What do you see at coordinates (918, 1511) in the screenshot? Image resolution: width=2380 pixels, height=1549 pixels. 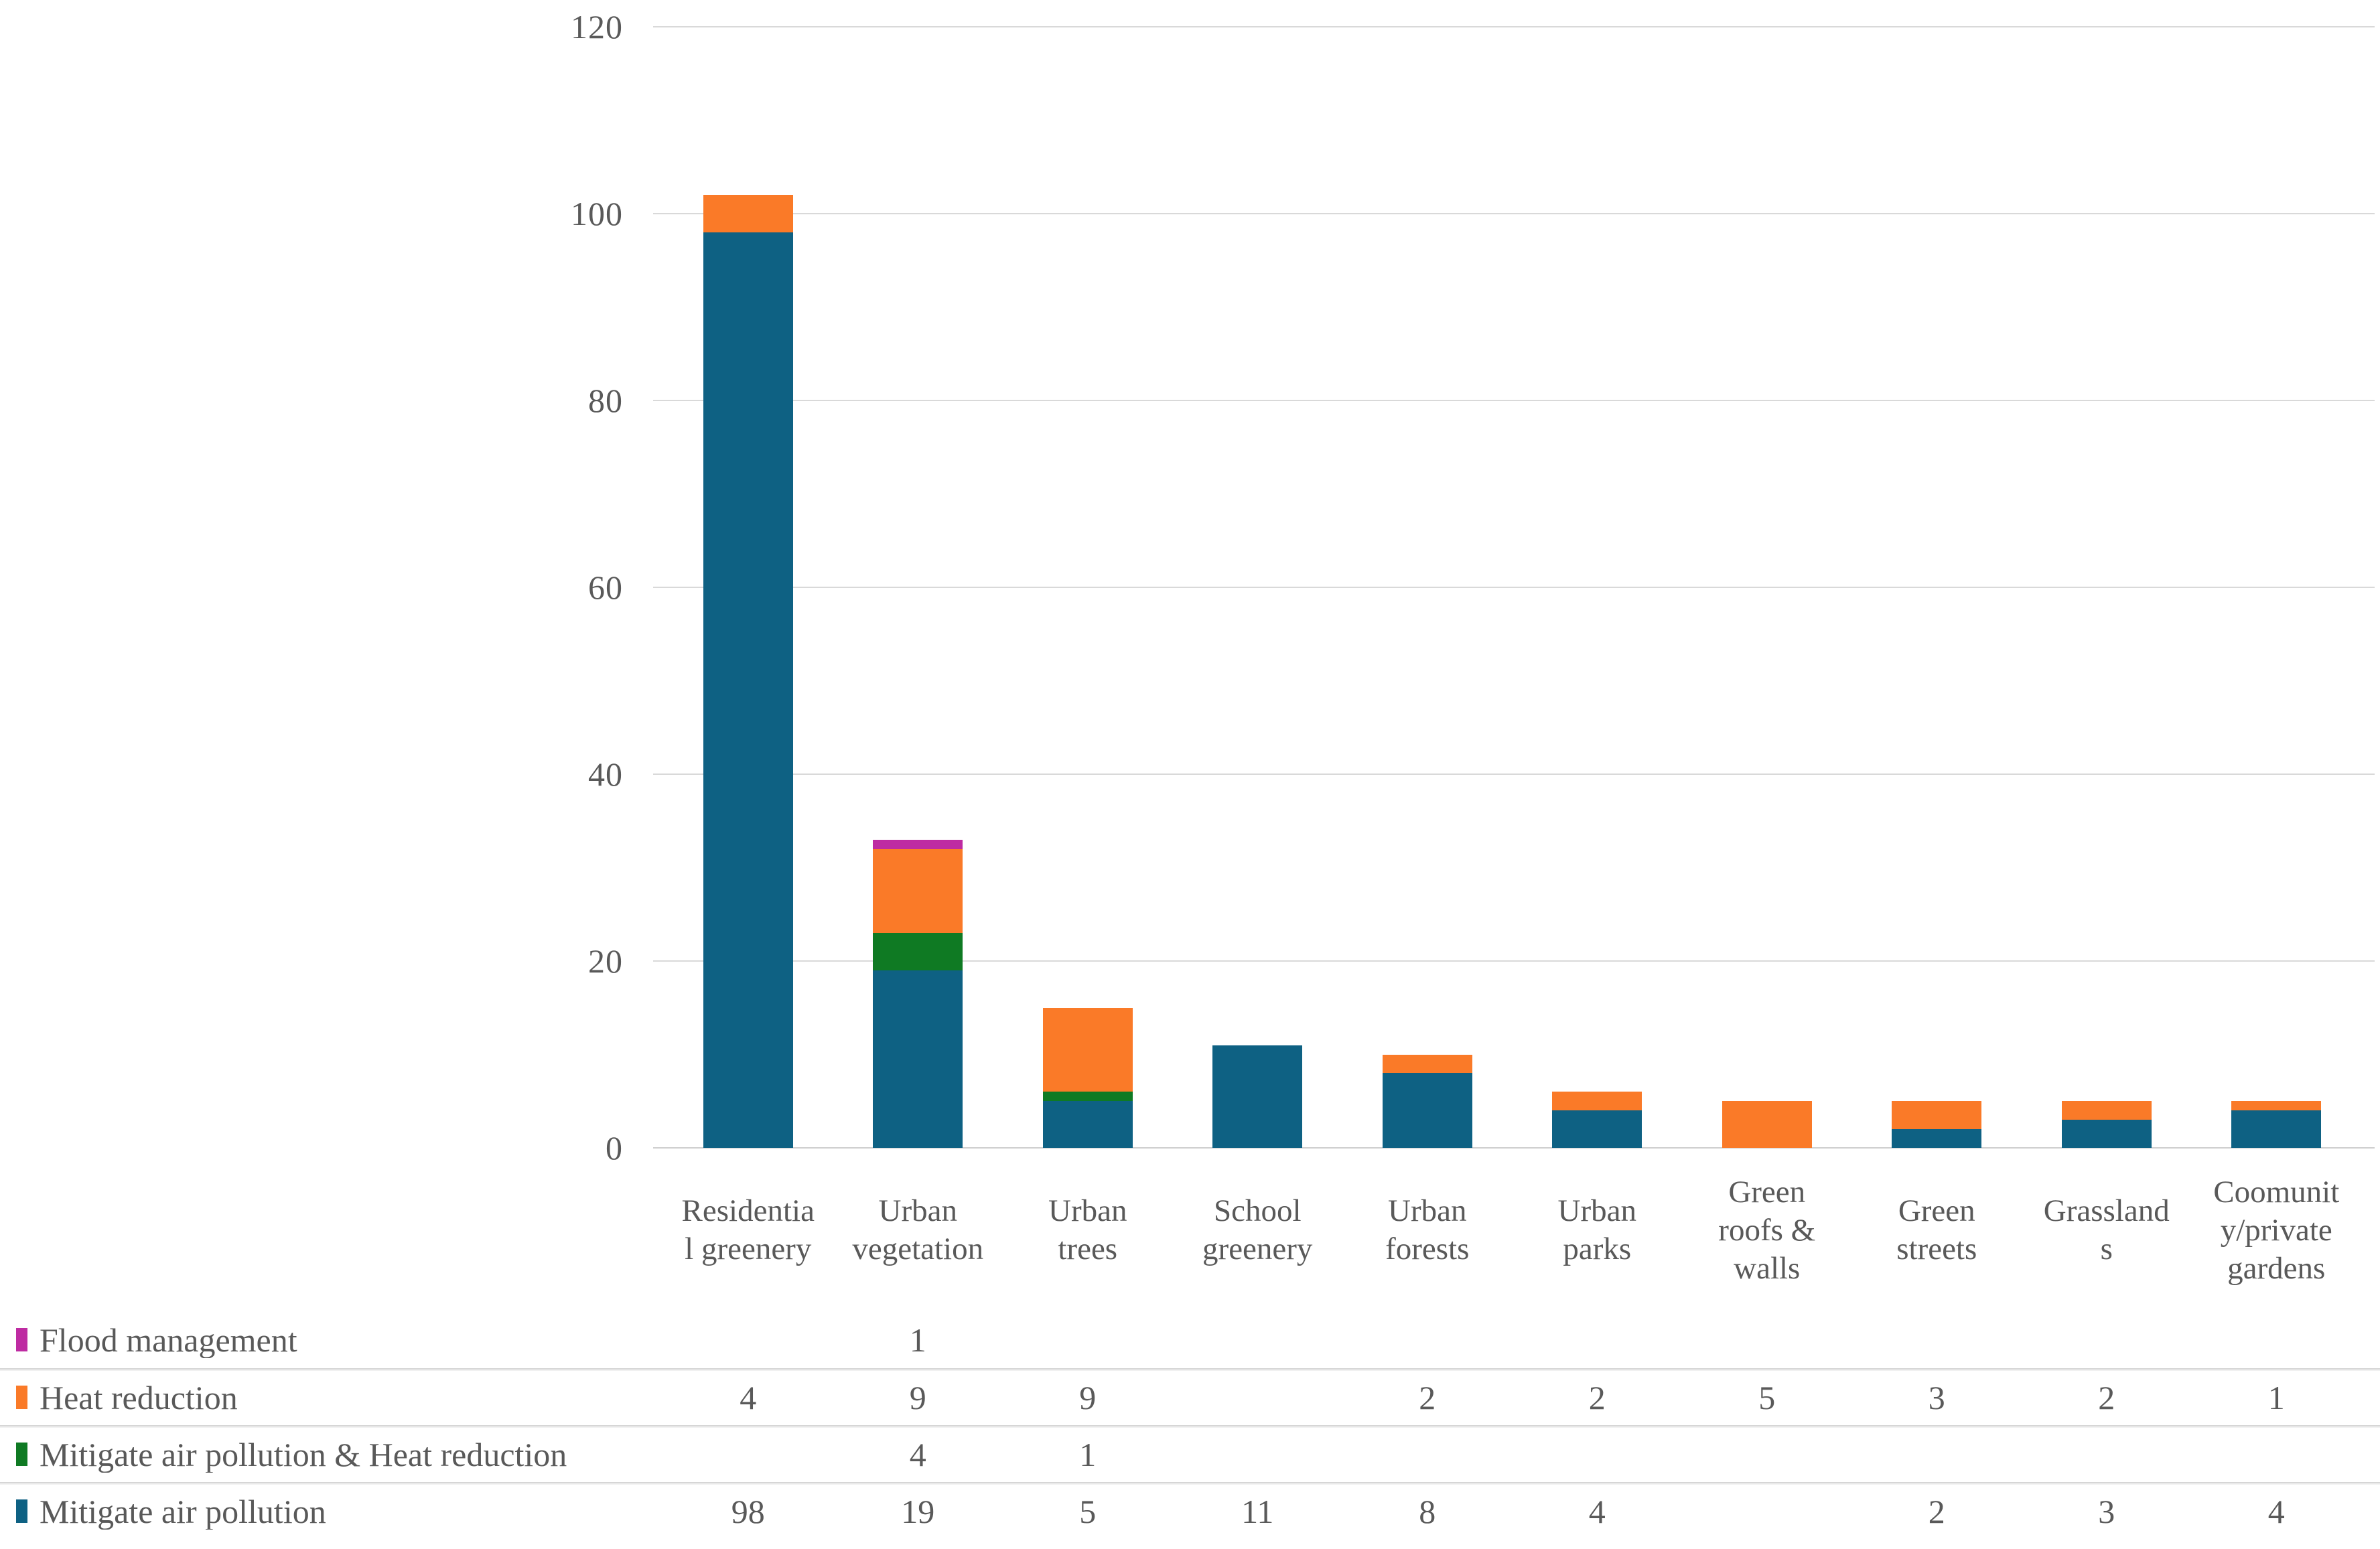 I see `table-value-cell: 19` at bounding box center [918, 1511].